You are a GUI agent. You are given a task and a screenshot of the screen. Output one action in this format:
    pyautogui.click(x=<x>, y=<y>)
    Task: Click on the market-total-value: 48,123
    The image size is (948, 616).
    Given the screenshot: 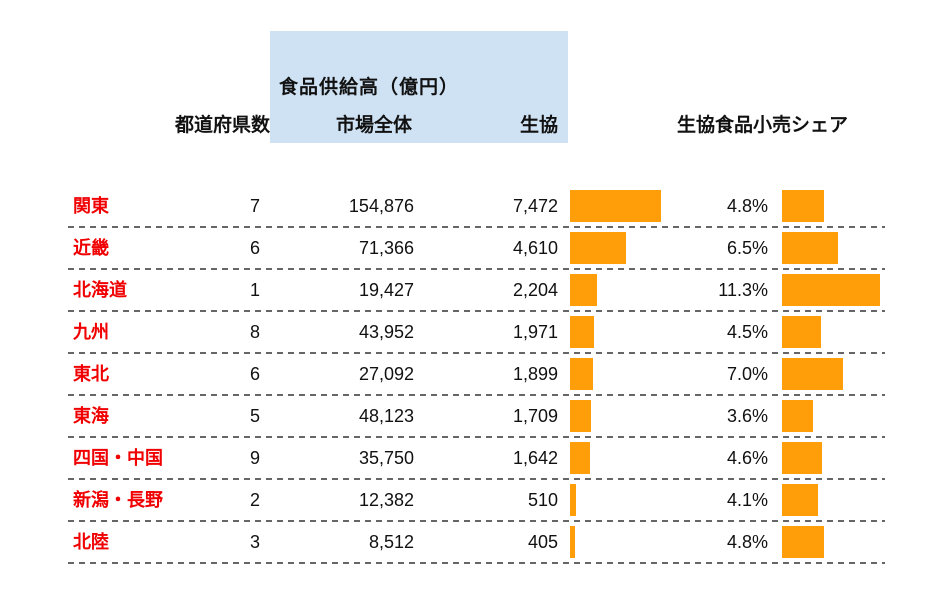 What is the action you would take?
    pyautogui.click(x=386, y=416)
    